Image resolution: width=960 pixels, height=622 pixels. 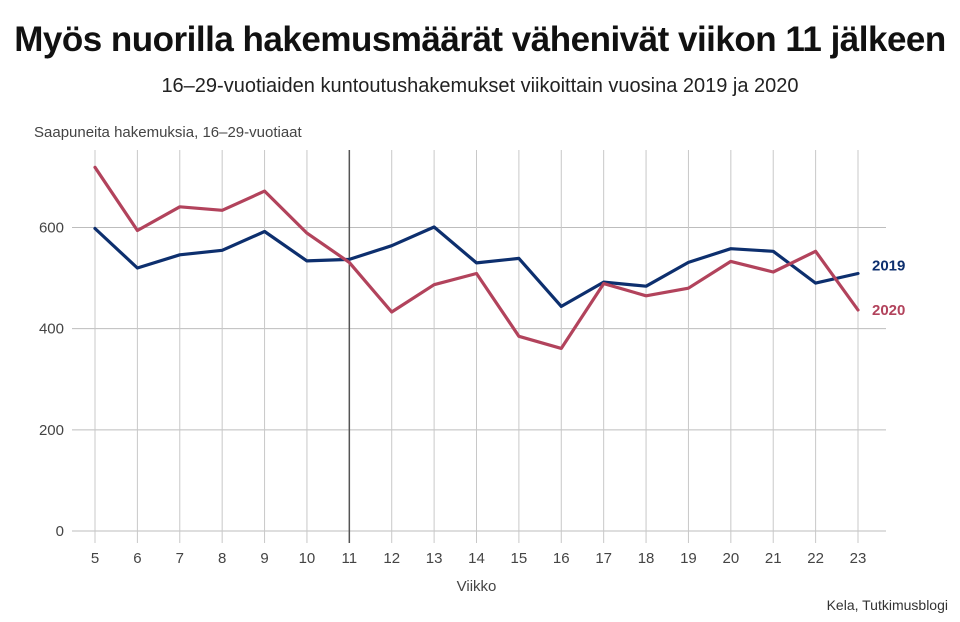 I want to click on x-tick-label: 19, so click(x=688, y=558).